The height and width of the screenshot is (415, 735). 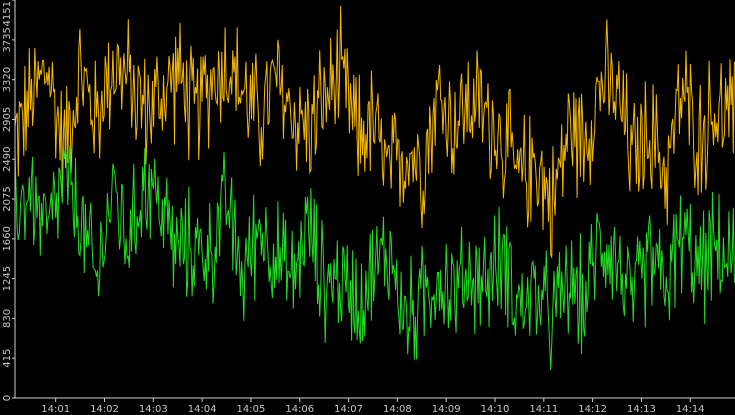 What do you see at coordinates (7, 79) in the screenshot?
I see `y-tick-label: 3320` at bounding box center [7, 79].